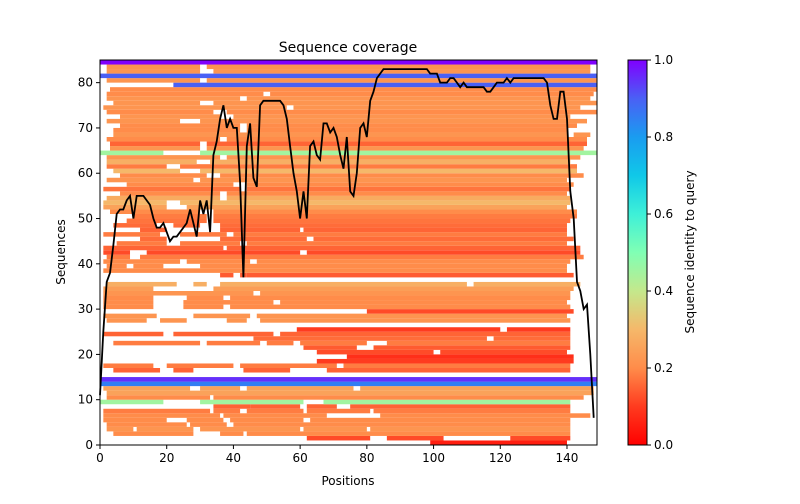 Image resolution: width=800 pixels, height=504 pixels. I want to click on y-tick-label: 10, so click(85, 400).